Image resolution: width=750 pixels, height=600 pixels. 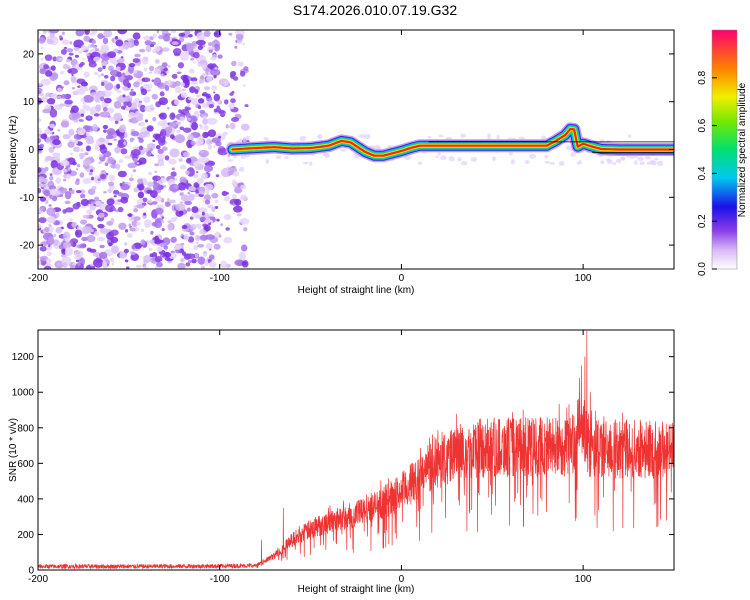 What do you see at coordinates (25, 428) in the screenshot?
I see `y-tick-label: 800` at bounding box center [25, 428].